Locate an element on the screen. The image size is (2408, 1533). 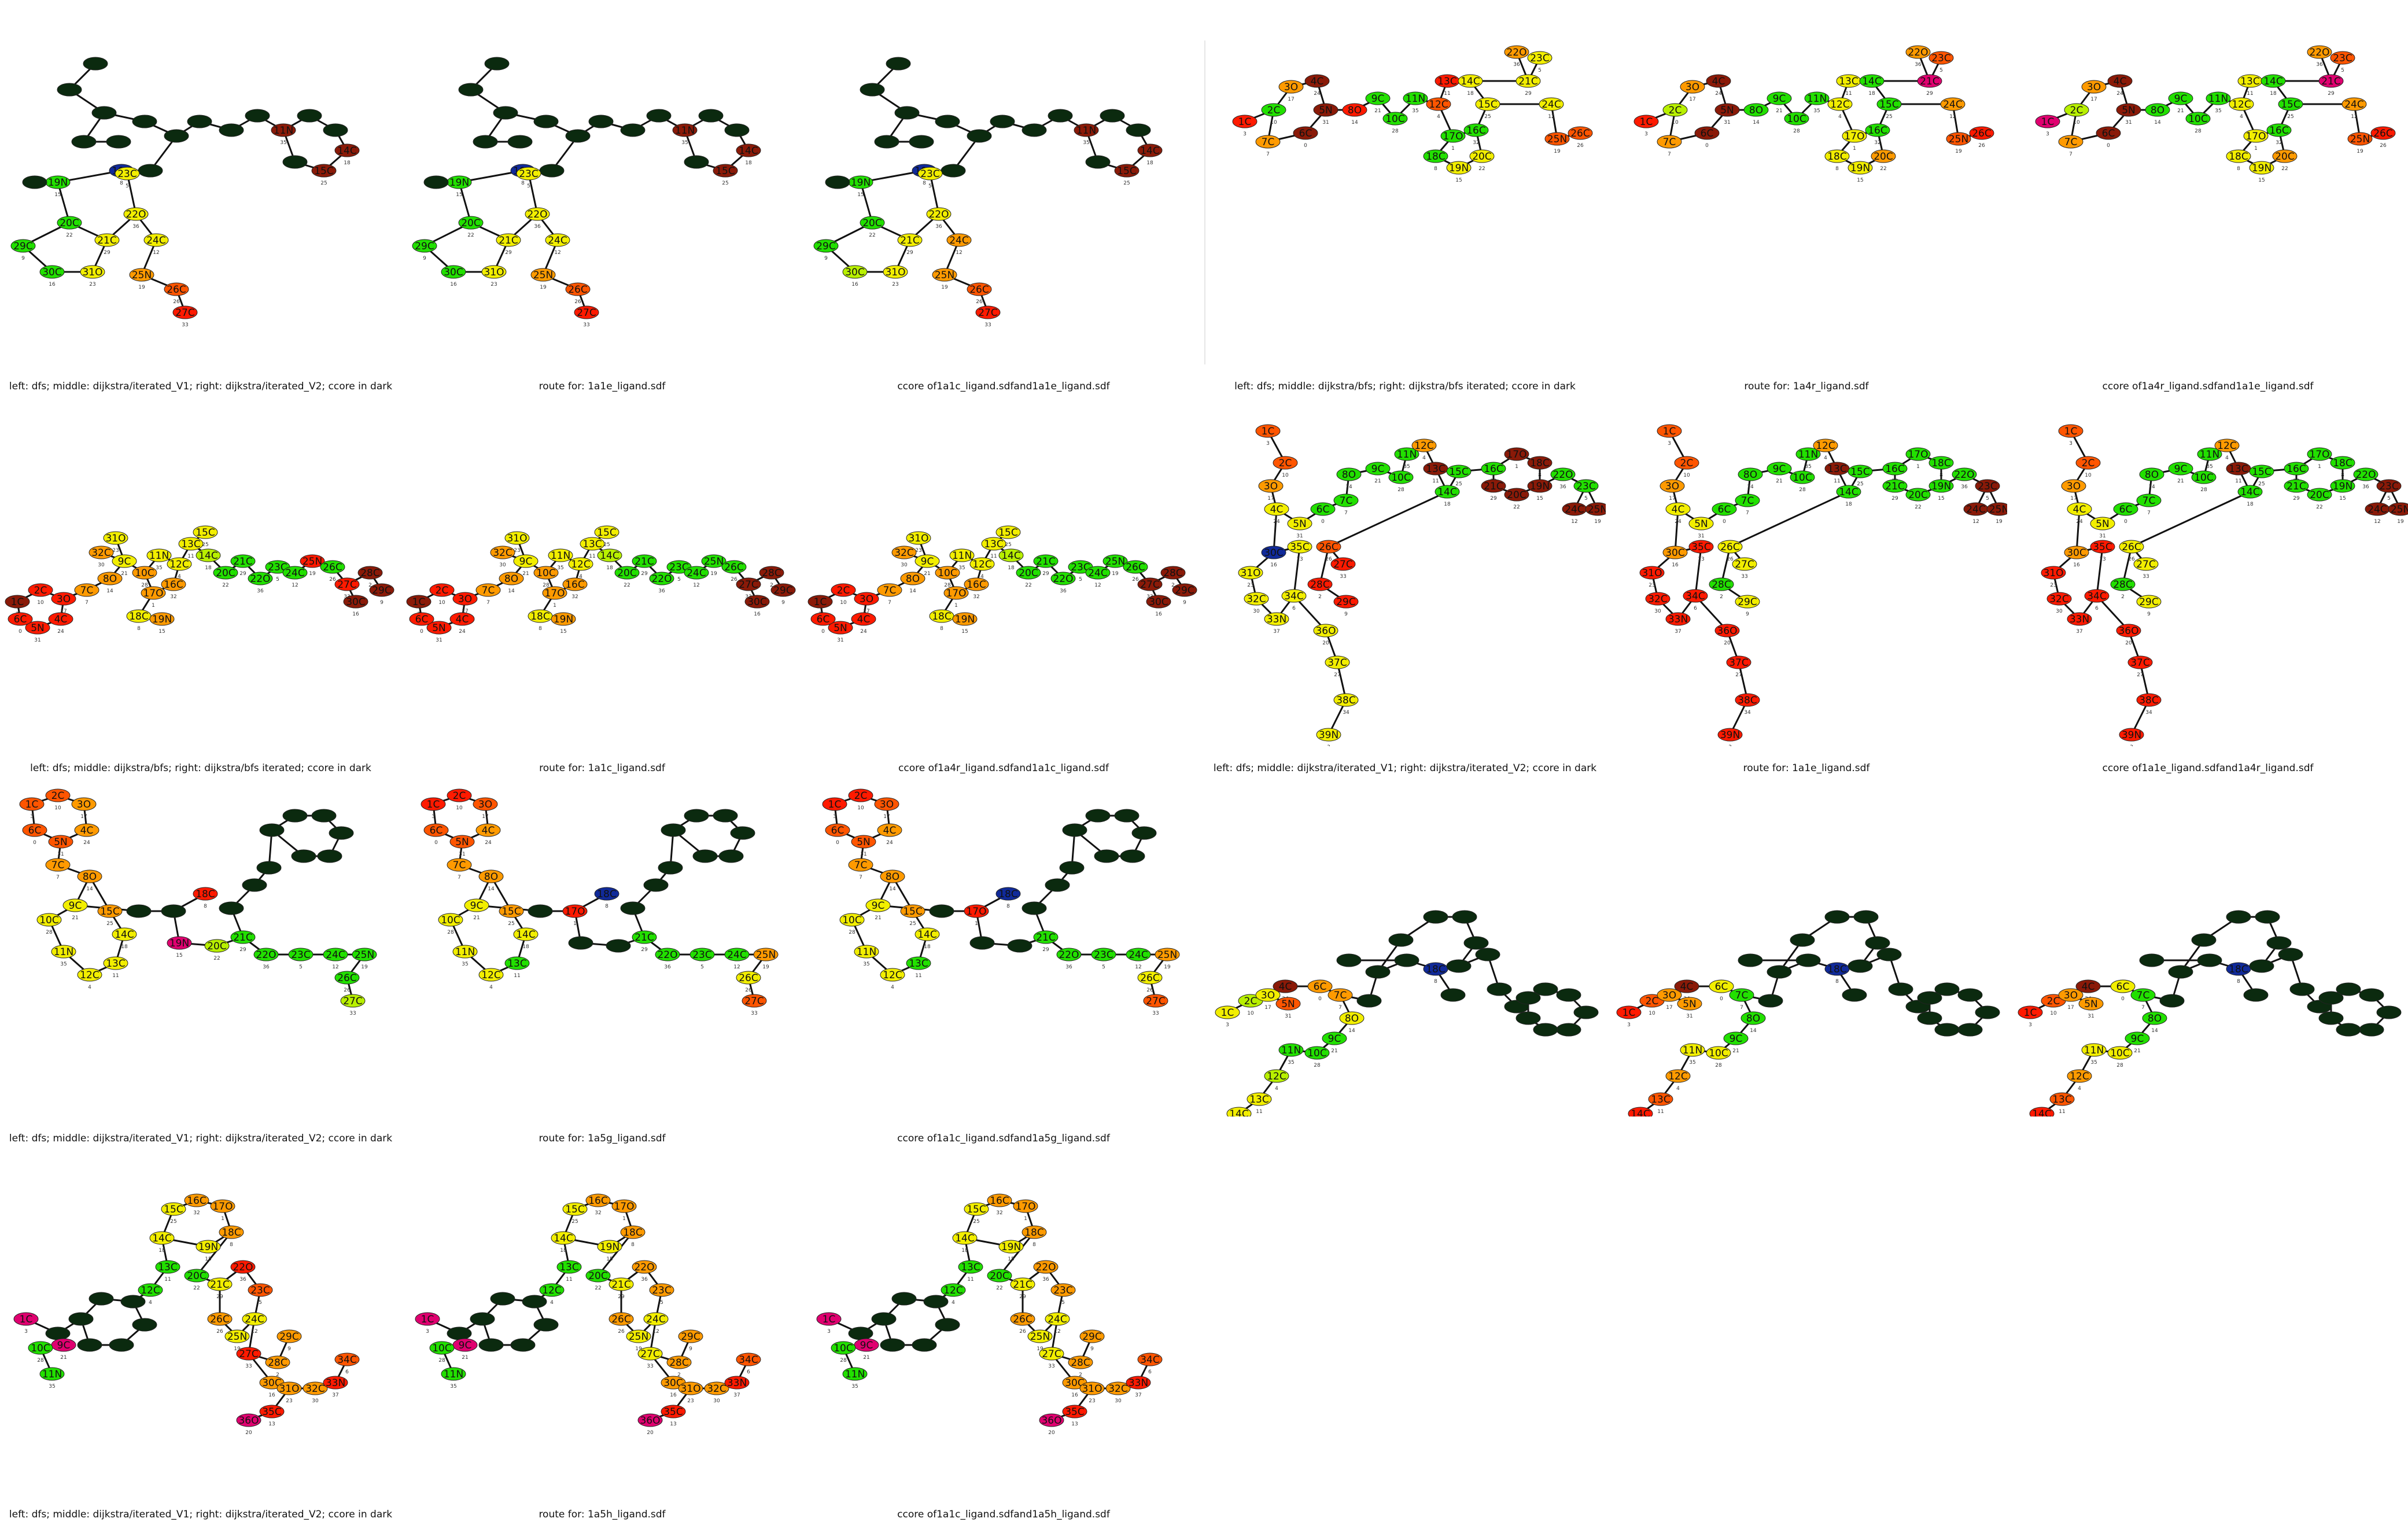
atom-label: 21C is located at coordinates (508, 240).